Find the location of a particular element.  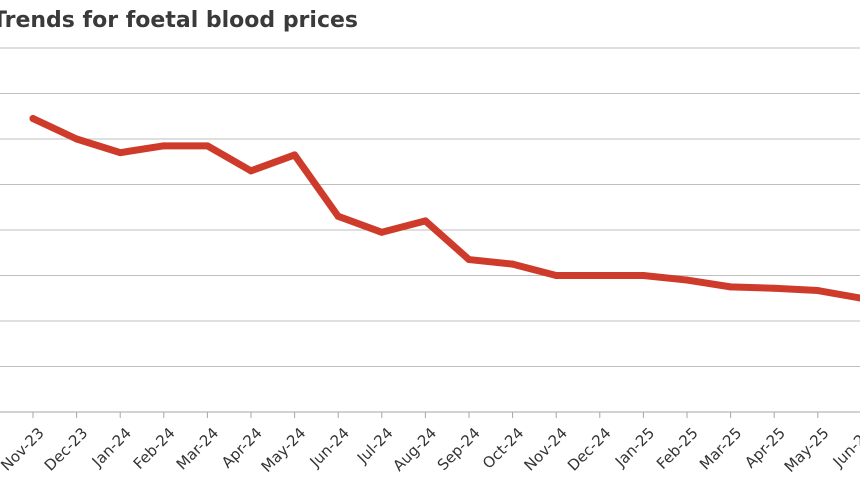

x-tick-label: Dec-23 is located at coordinates (66, 449).